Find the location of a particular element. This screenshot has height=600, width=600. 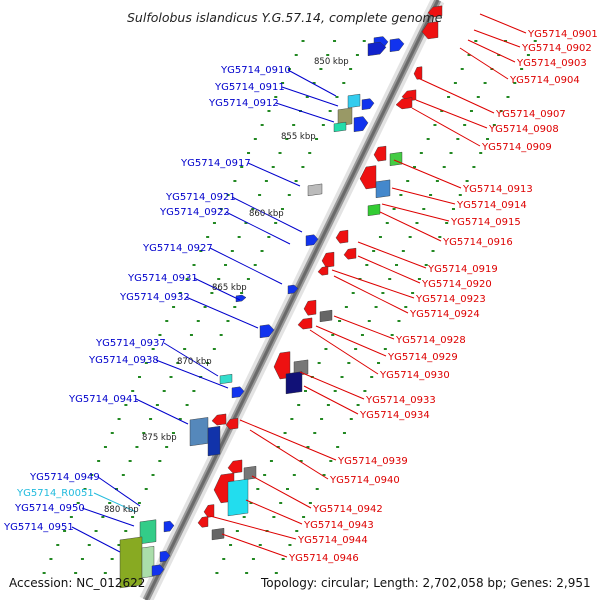

gene-label: YG5714_0916 is located at coordinates (477, 242).